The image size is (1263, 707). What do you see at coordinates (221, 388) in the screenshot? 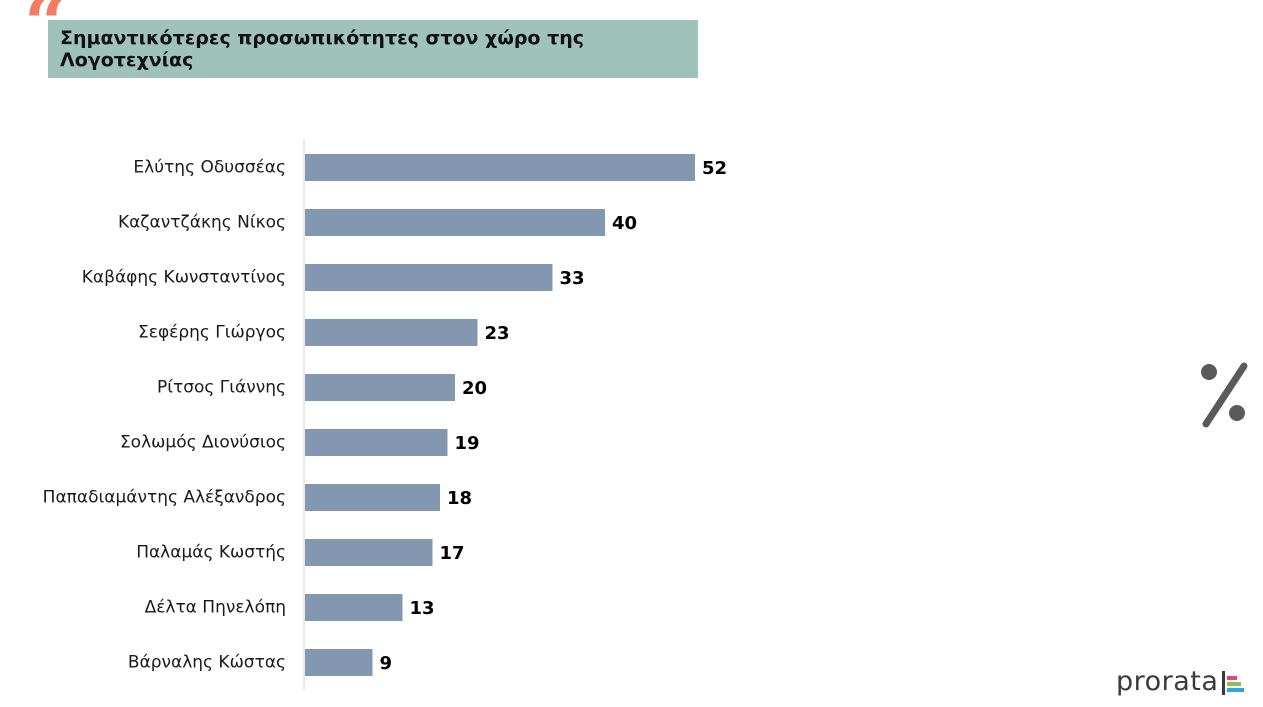
I see `category-label: Ρίτσος Γιάννης` at bounding box center [221, 388].